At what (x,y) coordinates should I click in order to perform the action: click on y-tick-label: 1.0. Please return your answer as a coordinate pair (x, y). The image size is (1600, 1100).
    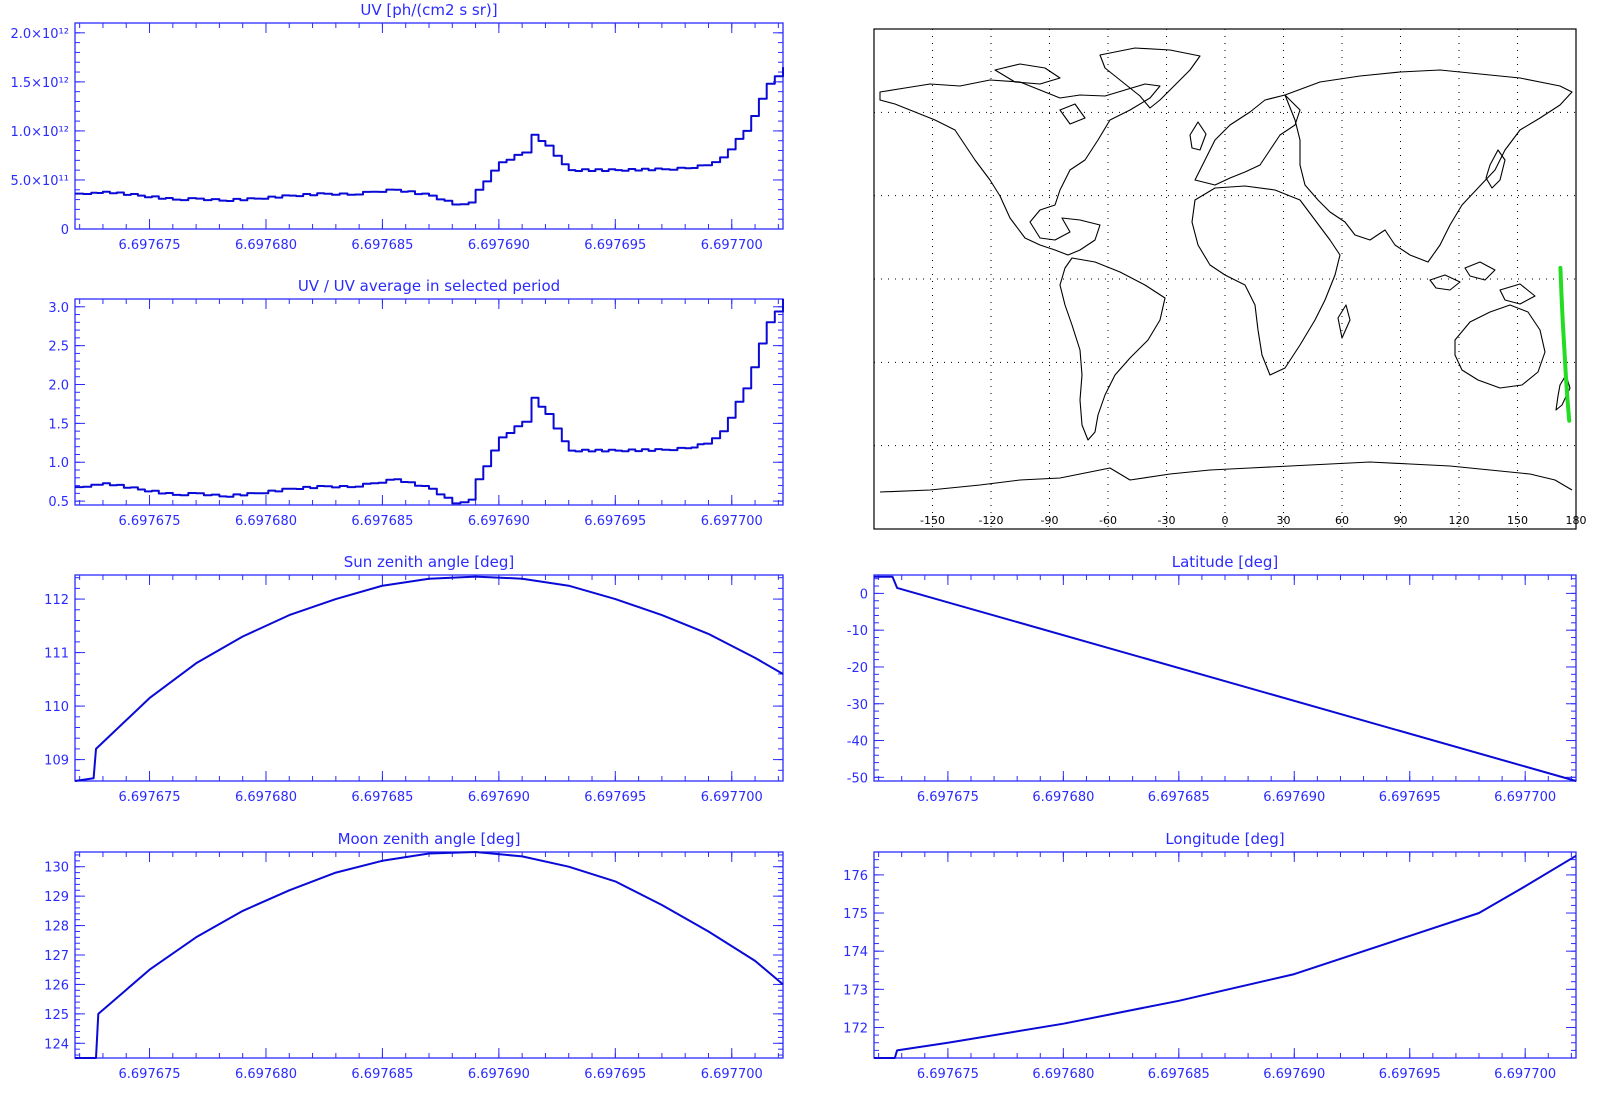
    Looking at the image, I should click on (58, 463).